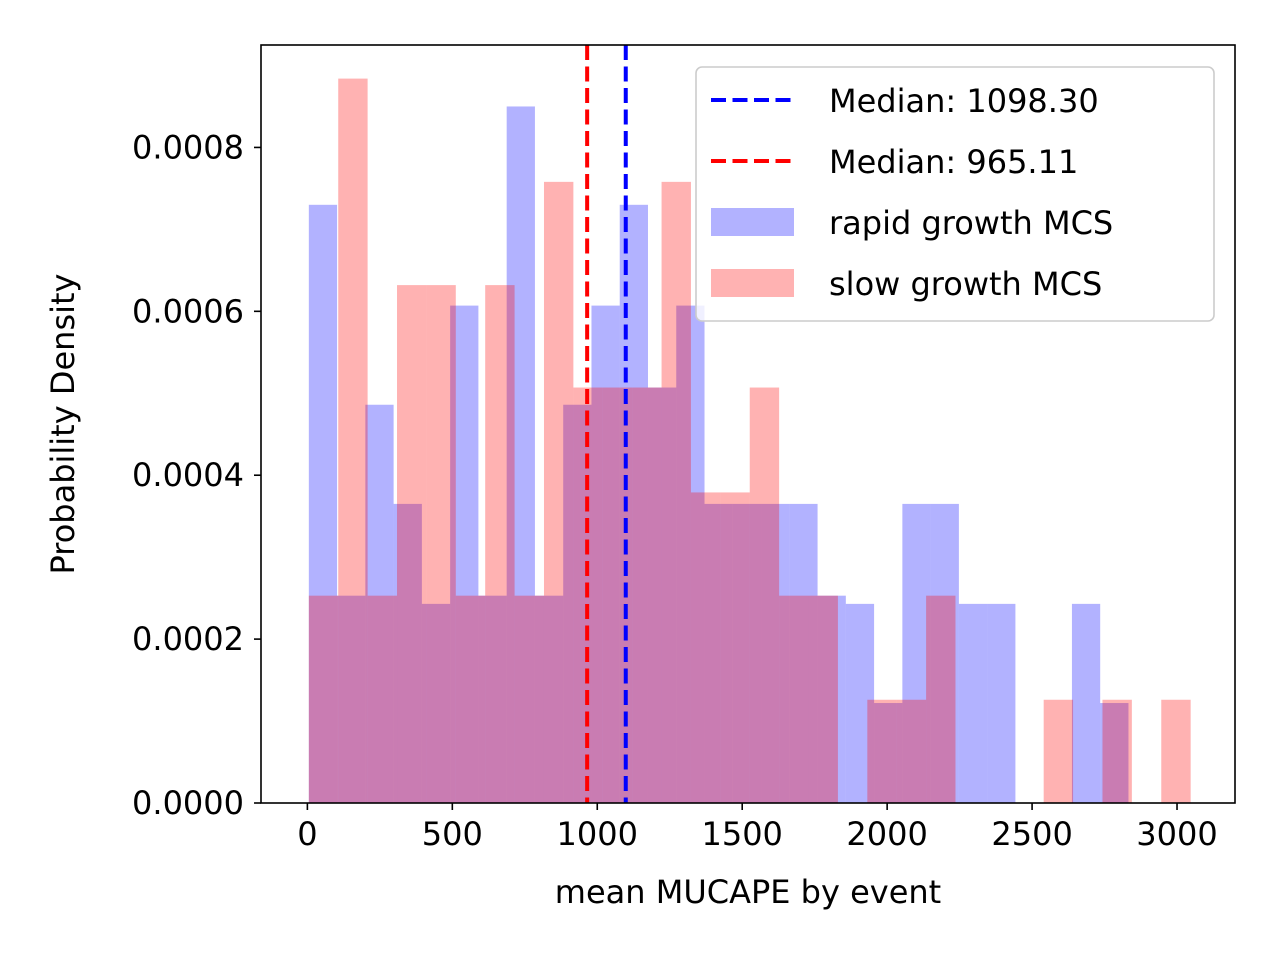 The width and height of the screenshot is (1280, 960). I want to click on x-tick-label: 2000, so click(886, 834).